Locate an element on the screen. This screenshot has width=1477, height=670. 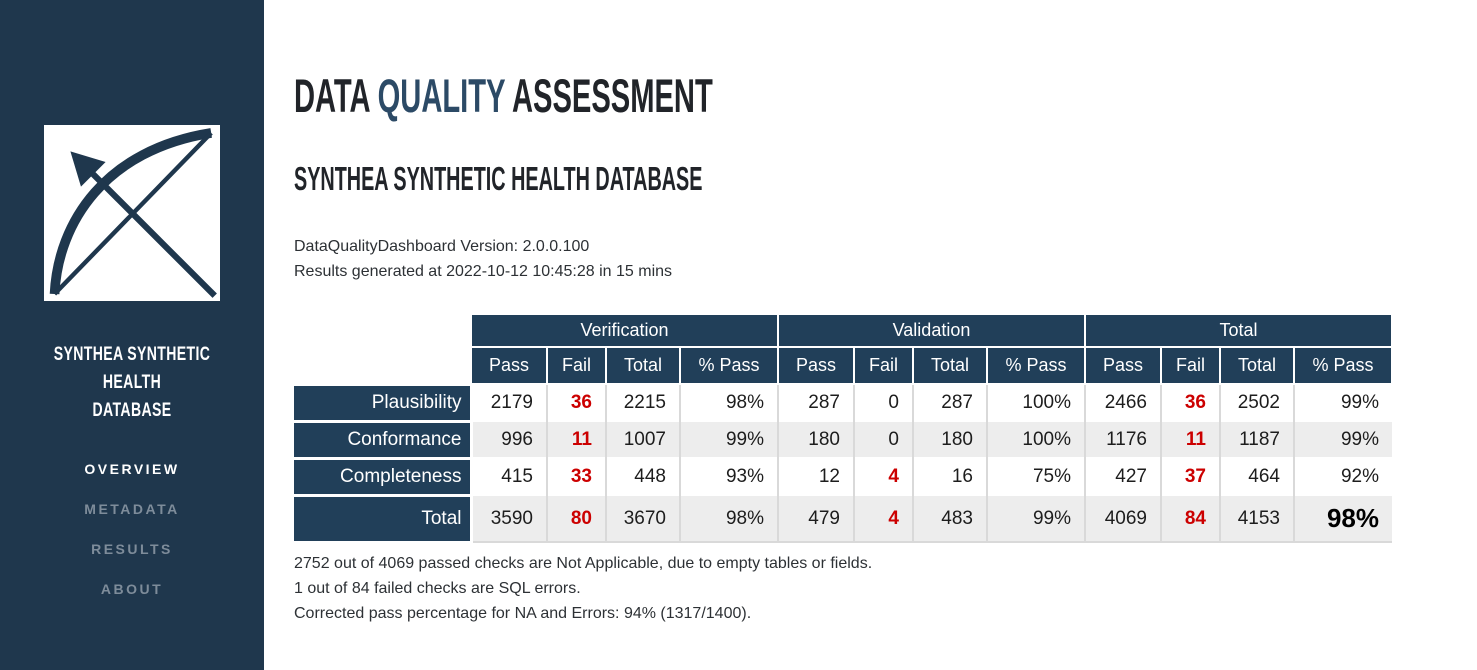
table-cell: 16 is located at coordinates (949, 476).